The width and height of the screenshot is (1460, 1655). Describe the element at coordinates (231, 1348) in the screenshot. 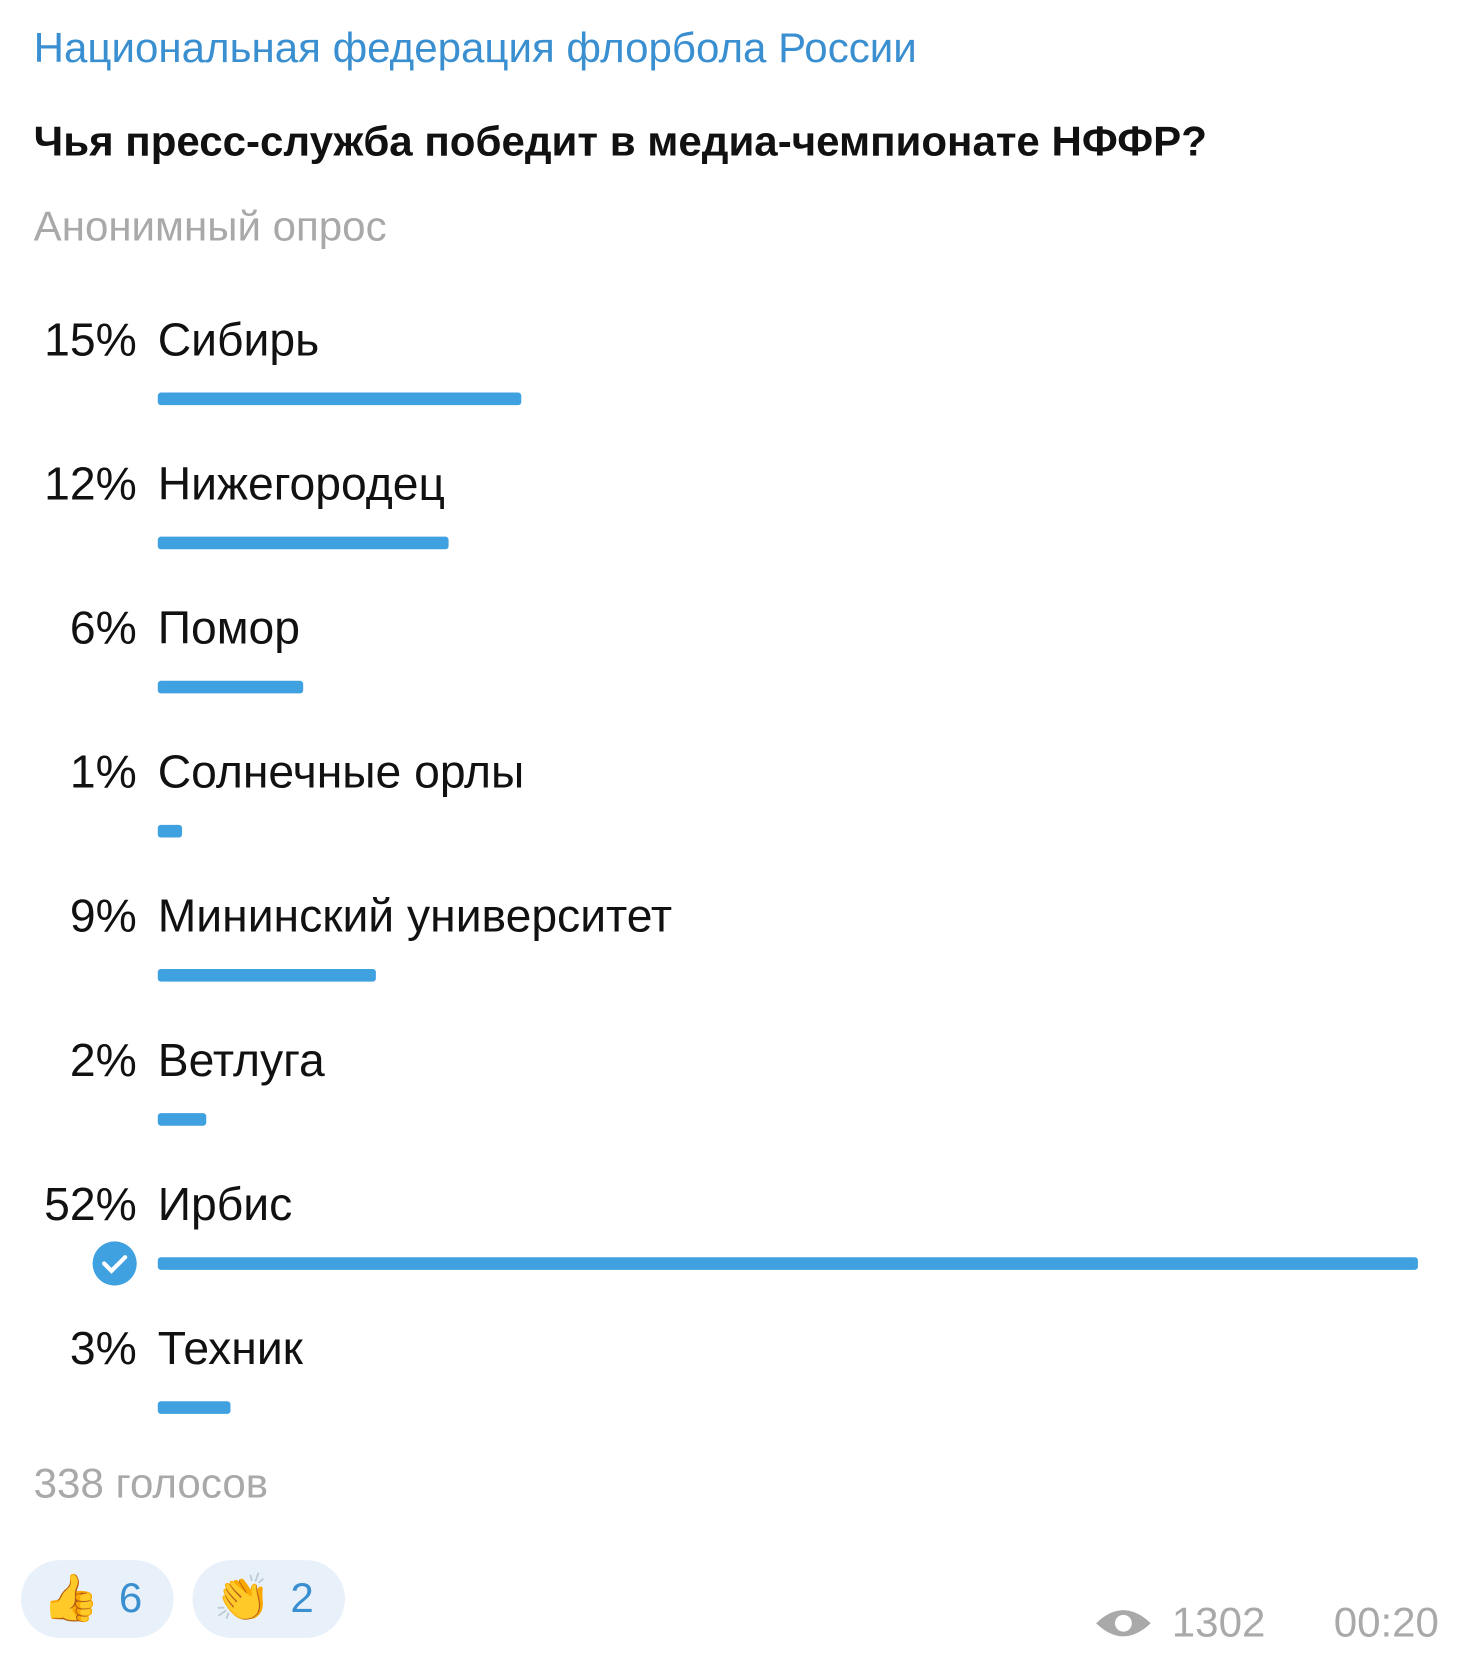

I see `option-text: Техник` at that location.